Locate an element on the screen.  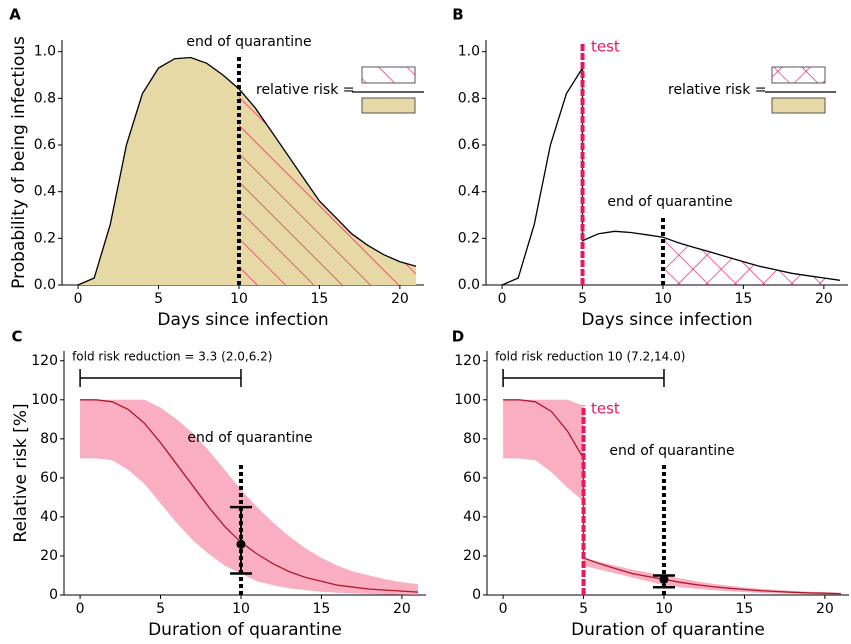
annotation: fold risk reduction 10 (7.2,14.0) is located at coordinates (590, 357).